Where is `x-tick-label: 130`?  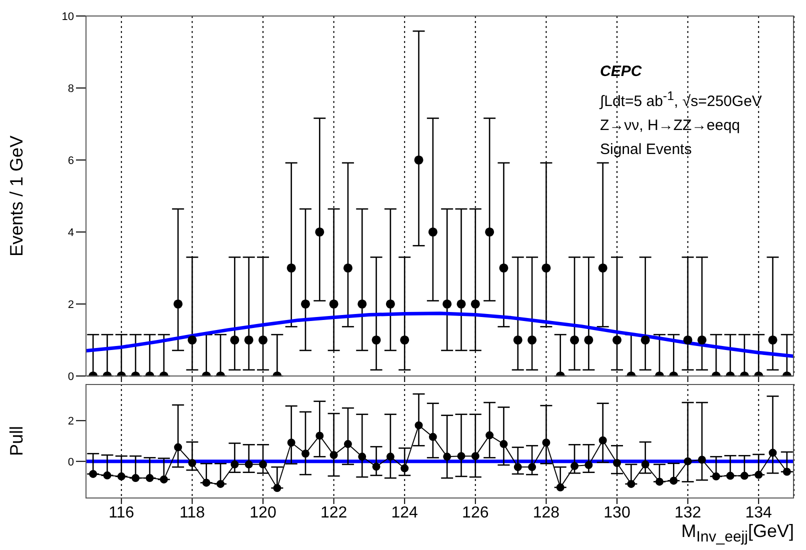
x-tick-label: 130 is located at coordinates (617, 513).